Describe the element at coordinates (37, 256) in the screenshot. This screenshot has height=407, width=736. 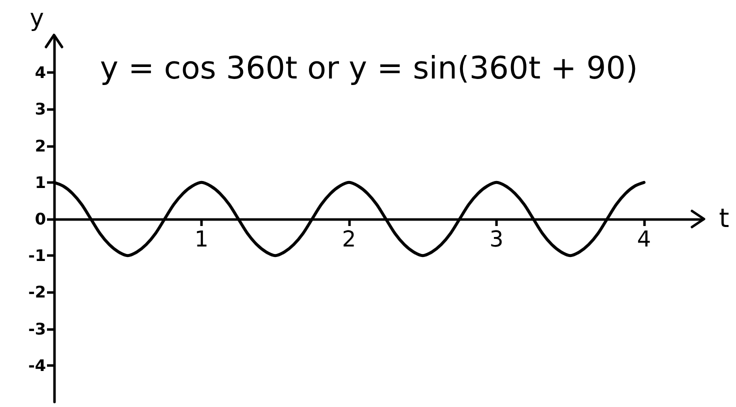
I see `y-tick-label: -1` at that location.